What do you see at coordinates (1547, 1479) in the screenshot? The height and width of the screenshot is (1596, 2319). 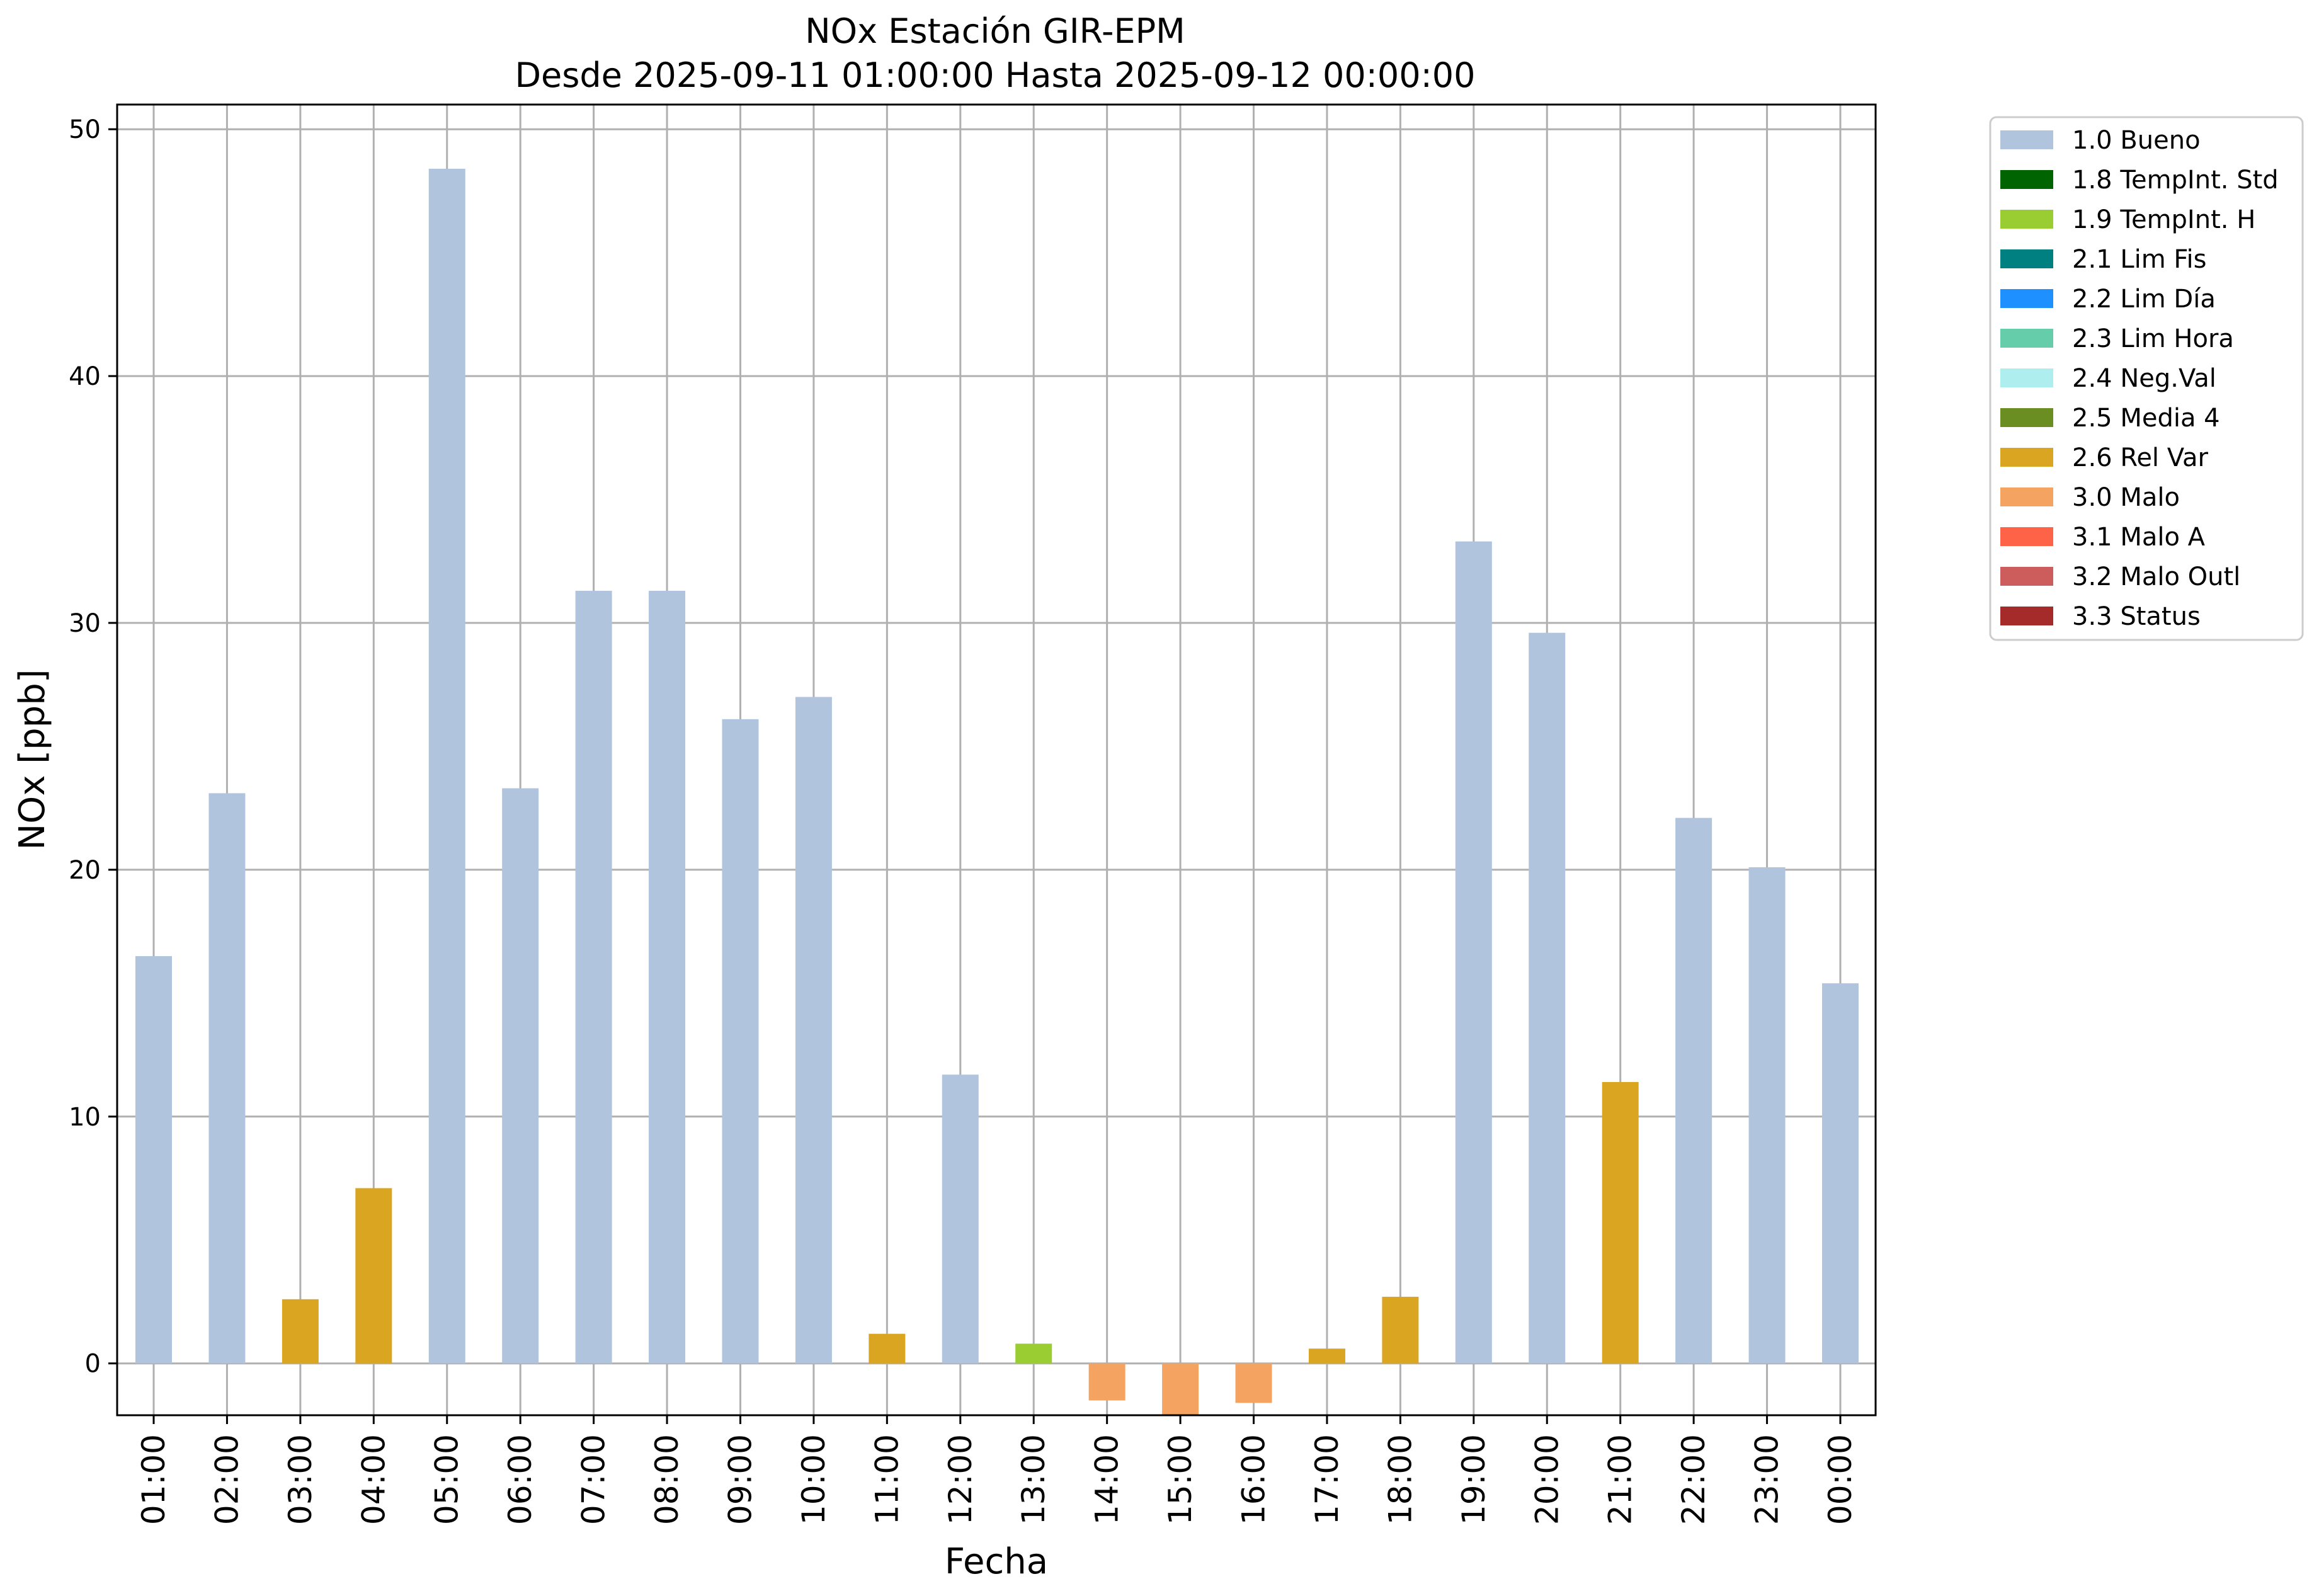 I see `x-tick-label: 20:00` at bounding box center [1547, 1479].